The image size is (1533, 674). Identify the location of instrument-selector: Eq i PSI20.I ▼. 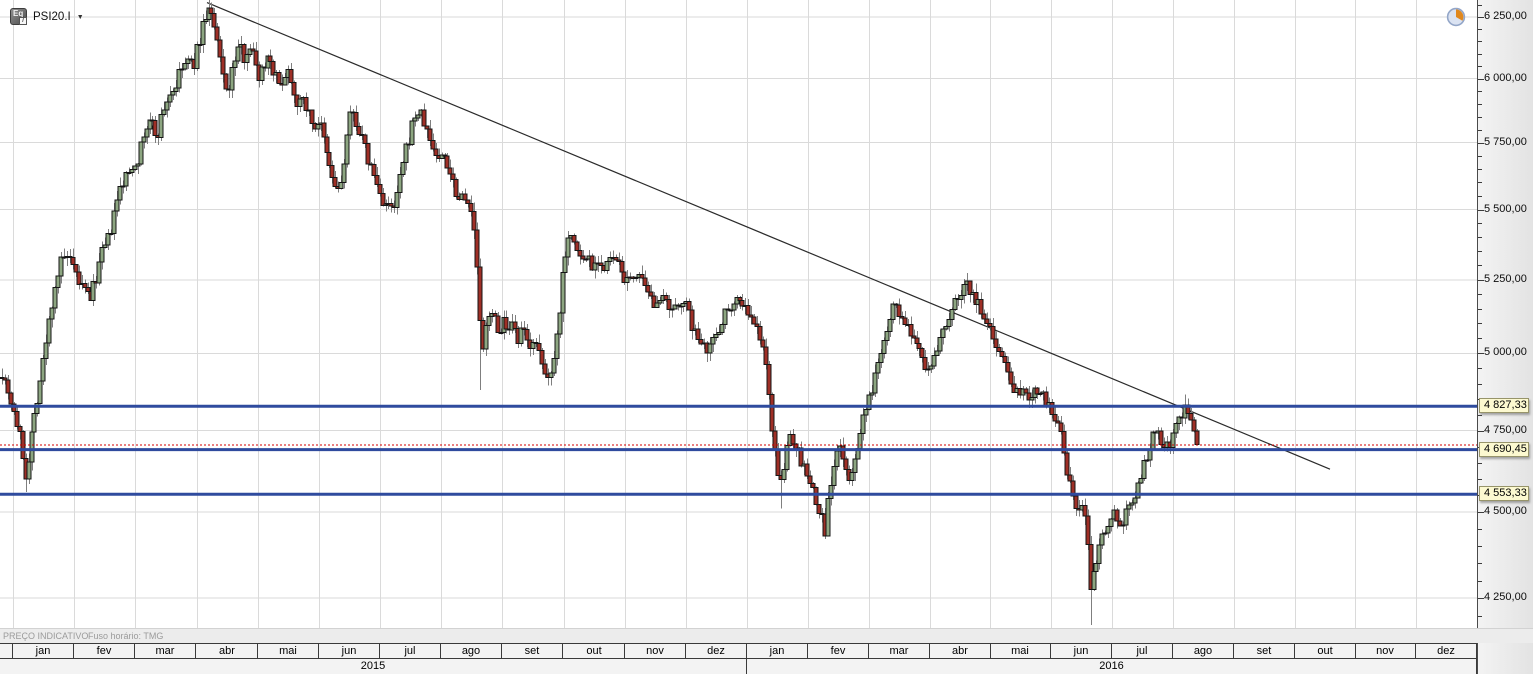
(47, 16).